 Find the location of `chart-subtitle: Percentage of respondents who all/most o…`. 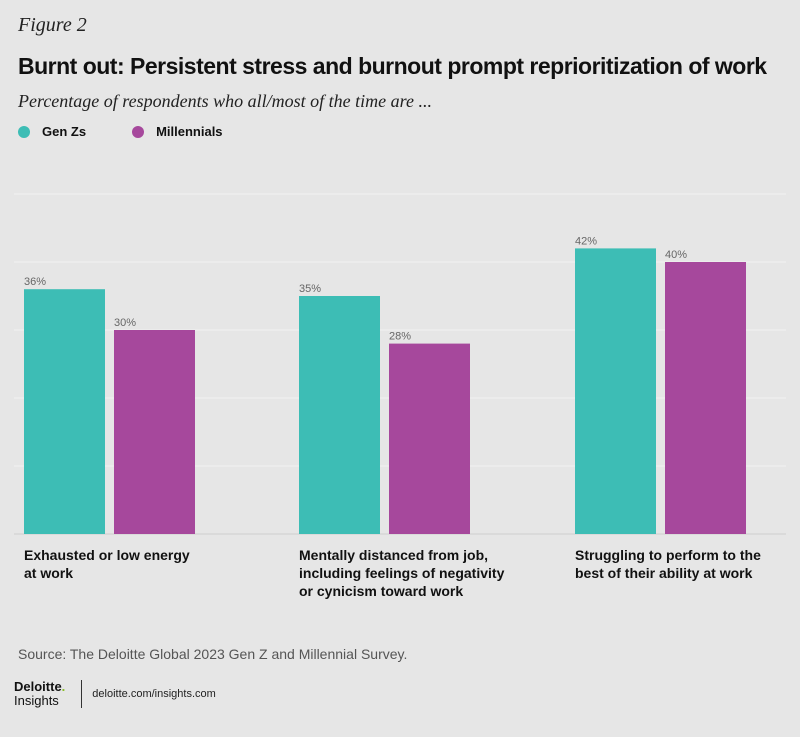

chart-subtitle: Percentage of respondents who all/most o… is located at coordinates (225, 101).